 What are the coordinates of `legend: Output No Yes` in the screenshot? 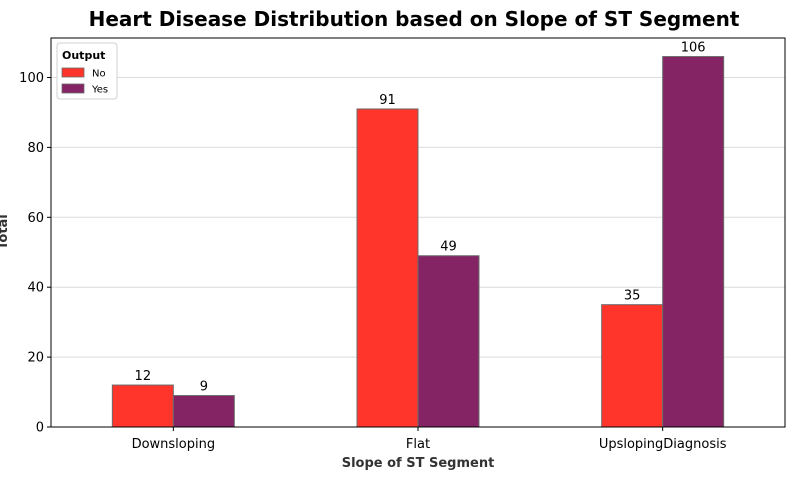 It's located at (87, 71).